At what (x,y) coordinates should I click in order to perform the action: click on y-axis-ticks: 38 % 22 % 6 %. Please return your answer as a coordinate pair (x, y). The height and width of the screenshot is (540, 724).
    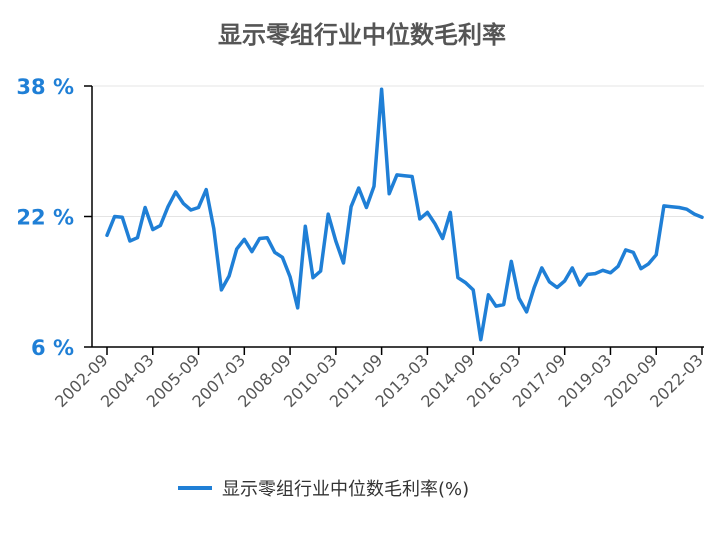
    Looking at the image, I should click on (54, 217).